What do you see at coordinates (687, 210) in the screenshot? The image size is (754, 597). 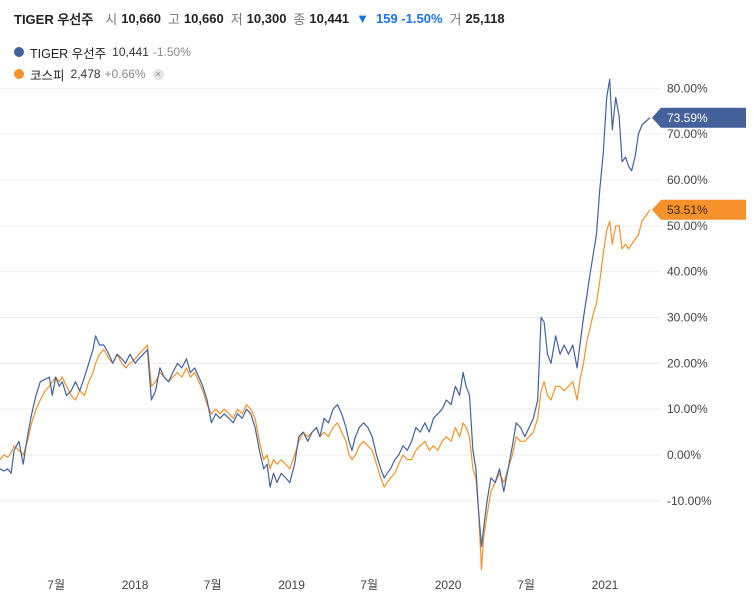 I see `last-value-label: 53.51%` at bounding box center [687, 210].